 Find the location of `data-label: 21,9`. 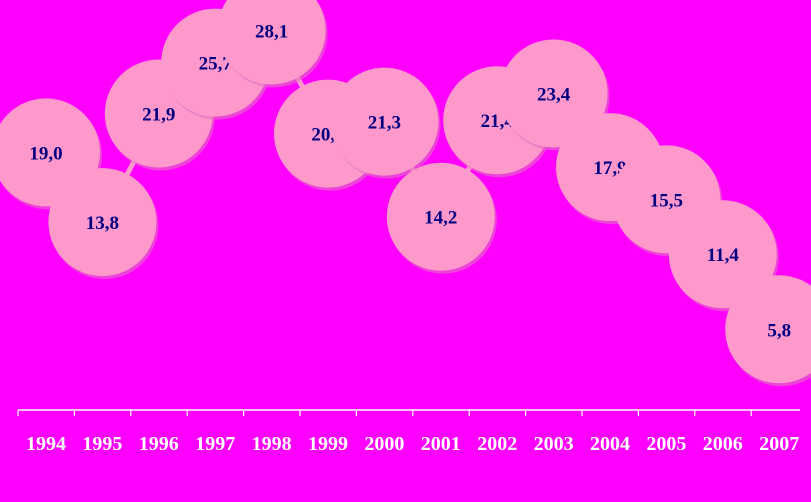

data-label: 21,9 is located at coordinates (158, 115).